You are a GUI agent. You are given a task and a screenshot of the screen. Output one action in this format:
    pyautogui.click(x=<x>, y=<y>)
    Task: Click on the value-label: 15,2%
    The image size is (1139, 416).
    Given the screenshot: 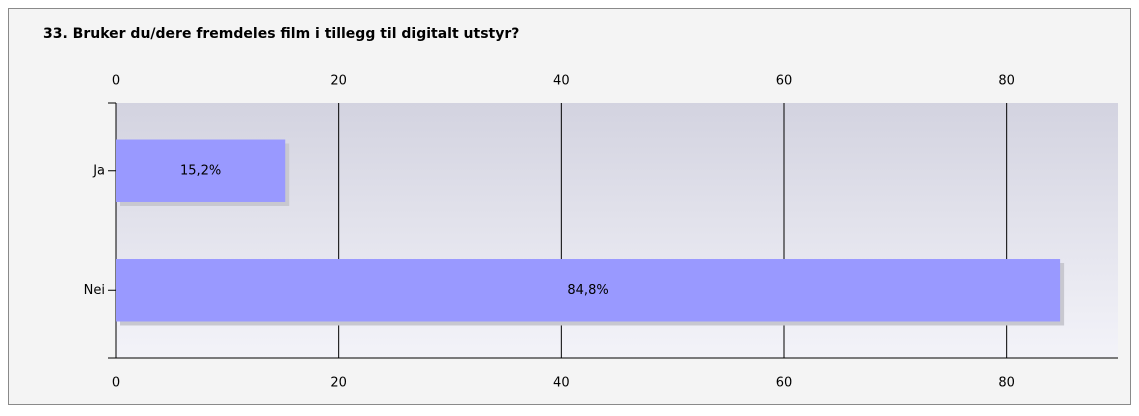 What is the action you would take?
    pyautogui.click(x=200, y=170)
    